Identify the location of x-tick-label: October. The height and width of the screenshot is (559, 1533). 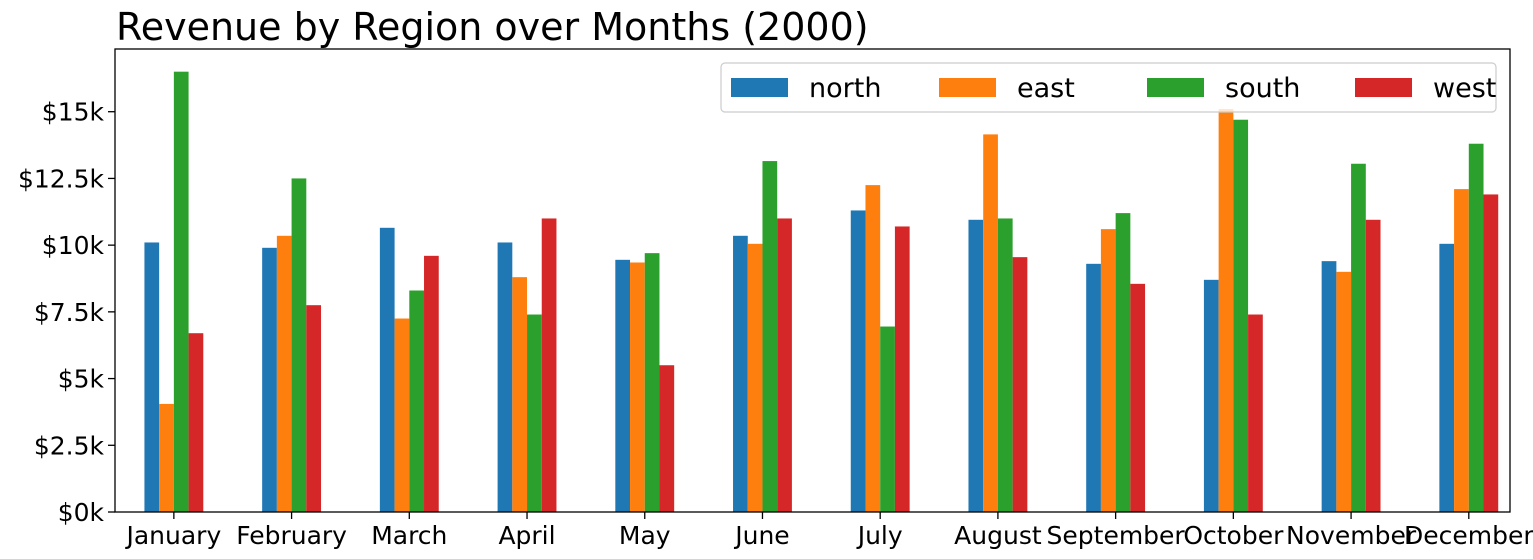
(1233, 535).